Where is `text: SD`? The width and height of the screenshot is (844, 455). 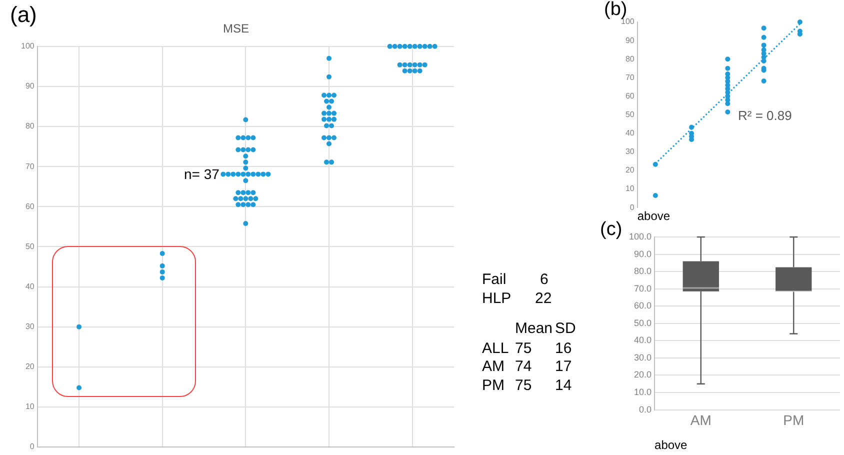
text: SD is located at coordinates (565, 328).